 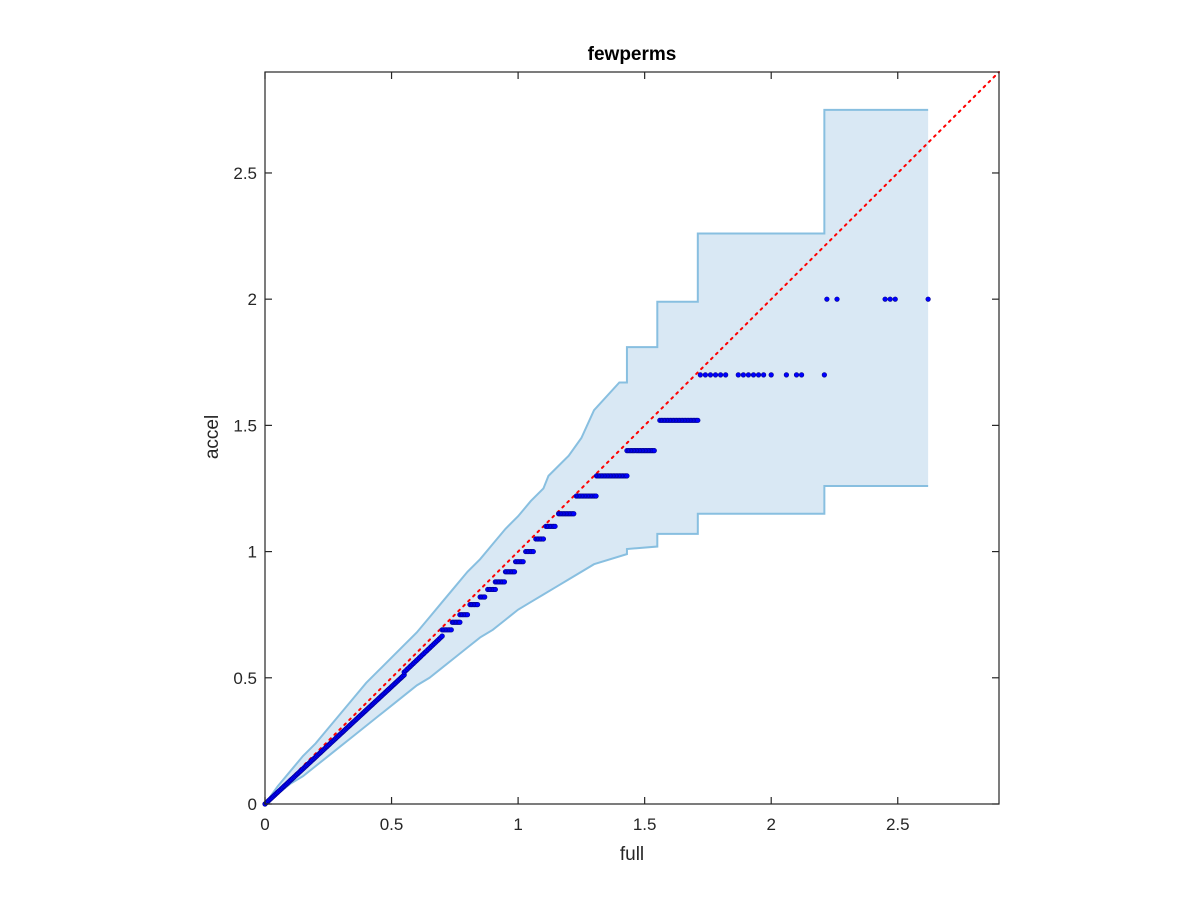 What do you see at coordinates (252, 804) in the screenshot?
I see `y-tick-label: 0` at bounding box center [252, 804].